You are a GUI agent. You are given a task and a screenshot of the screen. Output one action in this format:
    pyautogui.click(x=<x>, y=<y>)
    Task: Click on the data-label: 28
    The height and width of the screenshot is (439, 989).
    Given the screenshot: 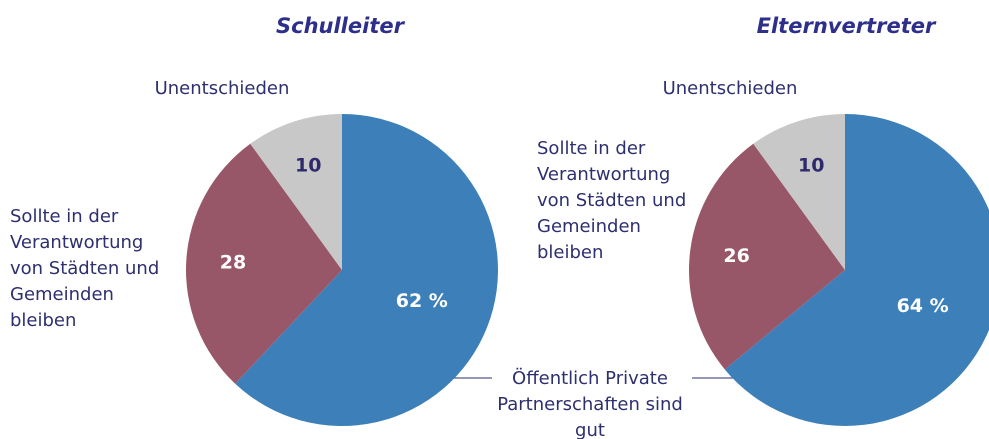 What is the action you would take?
    pyautogui.click(x=233, y=263)
    